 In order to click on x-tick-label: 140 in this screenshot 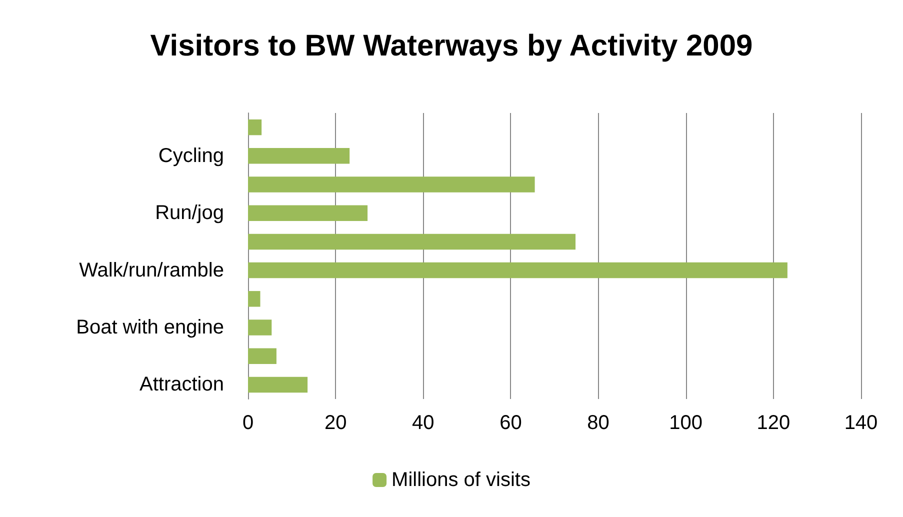, I will do `click(861, 423)`.